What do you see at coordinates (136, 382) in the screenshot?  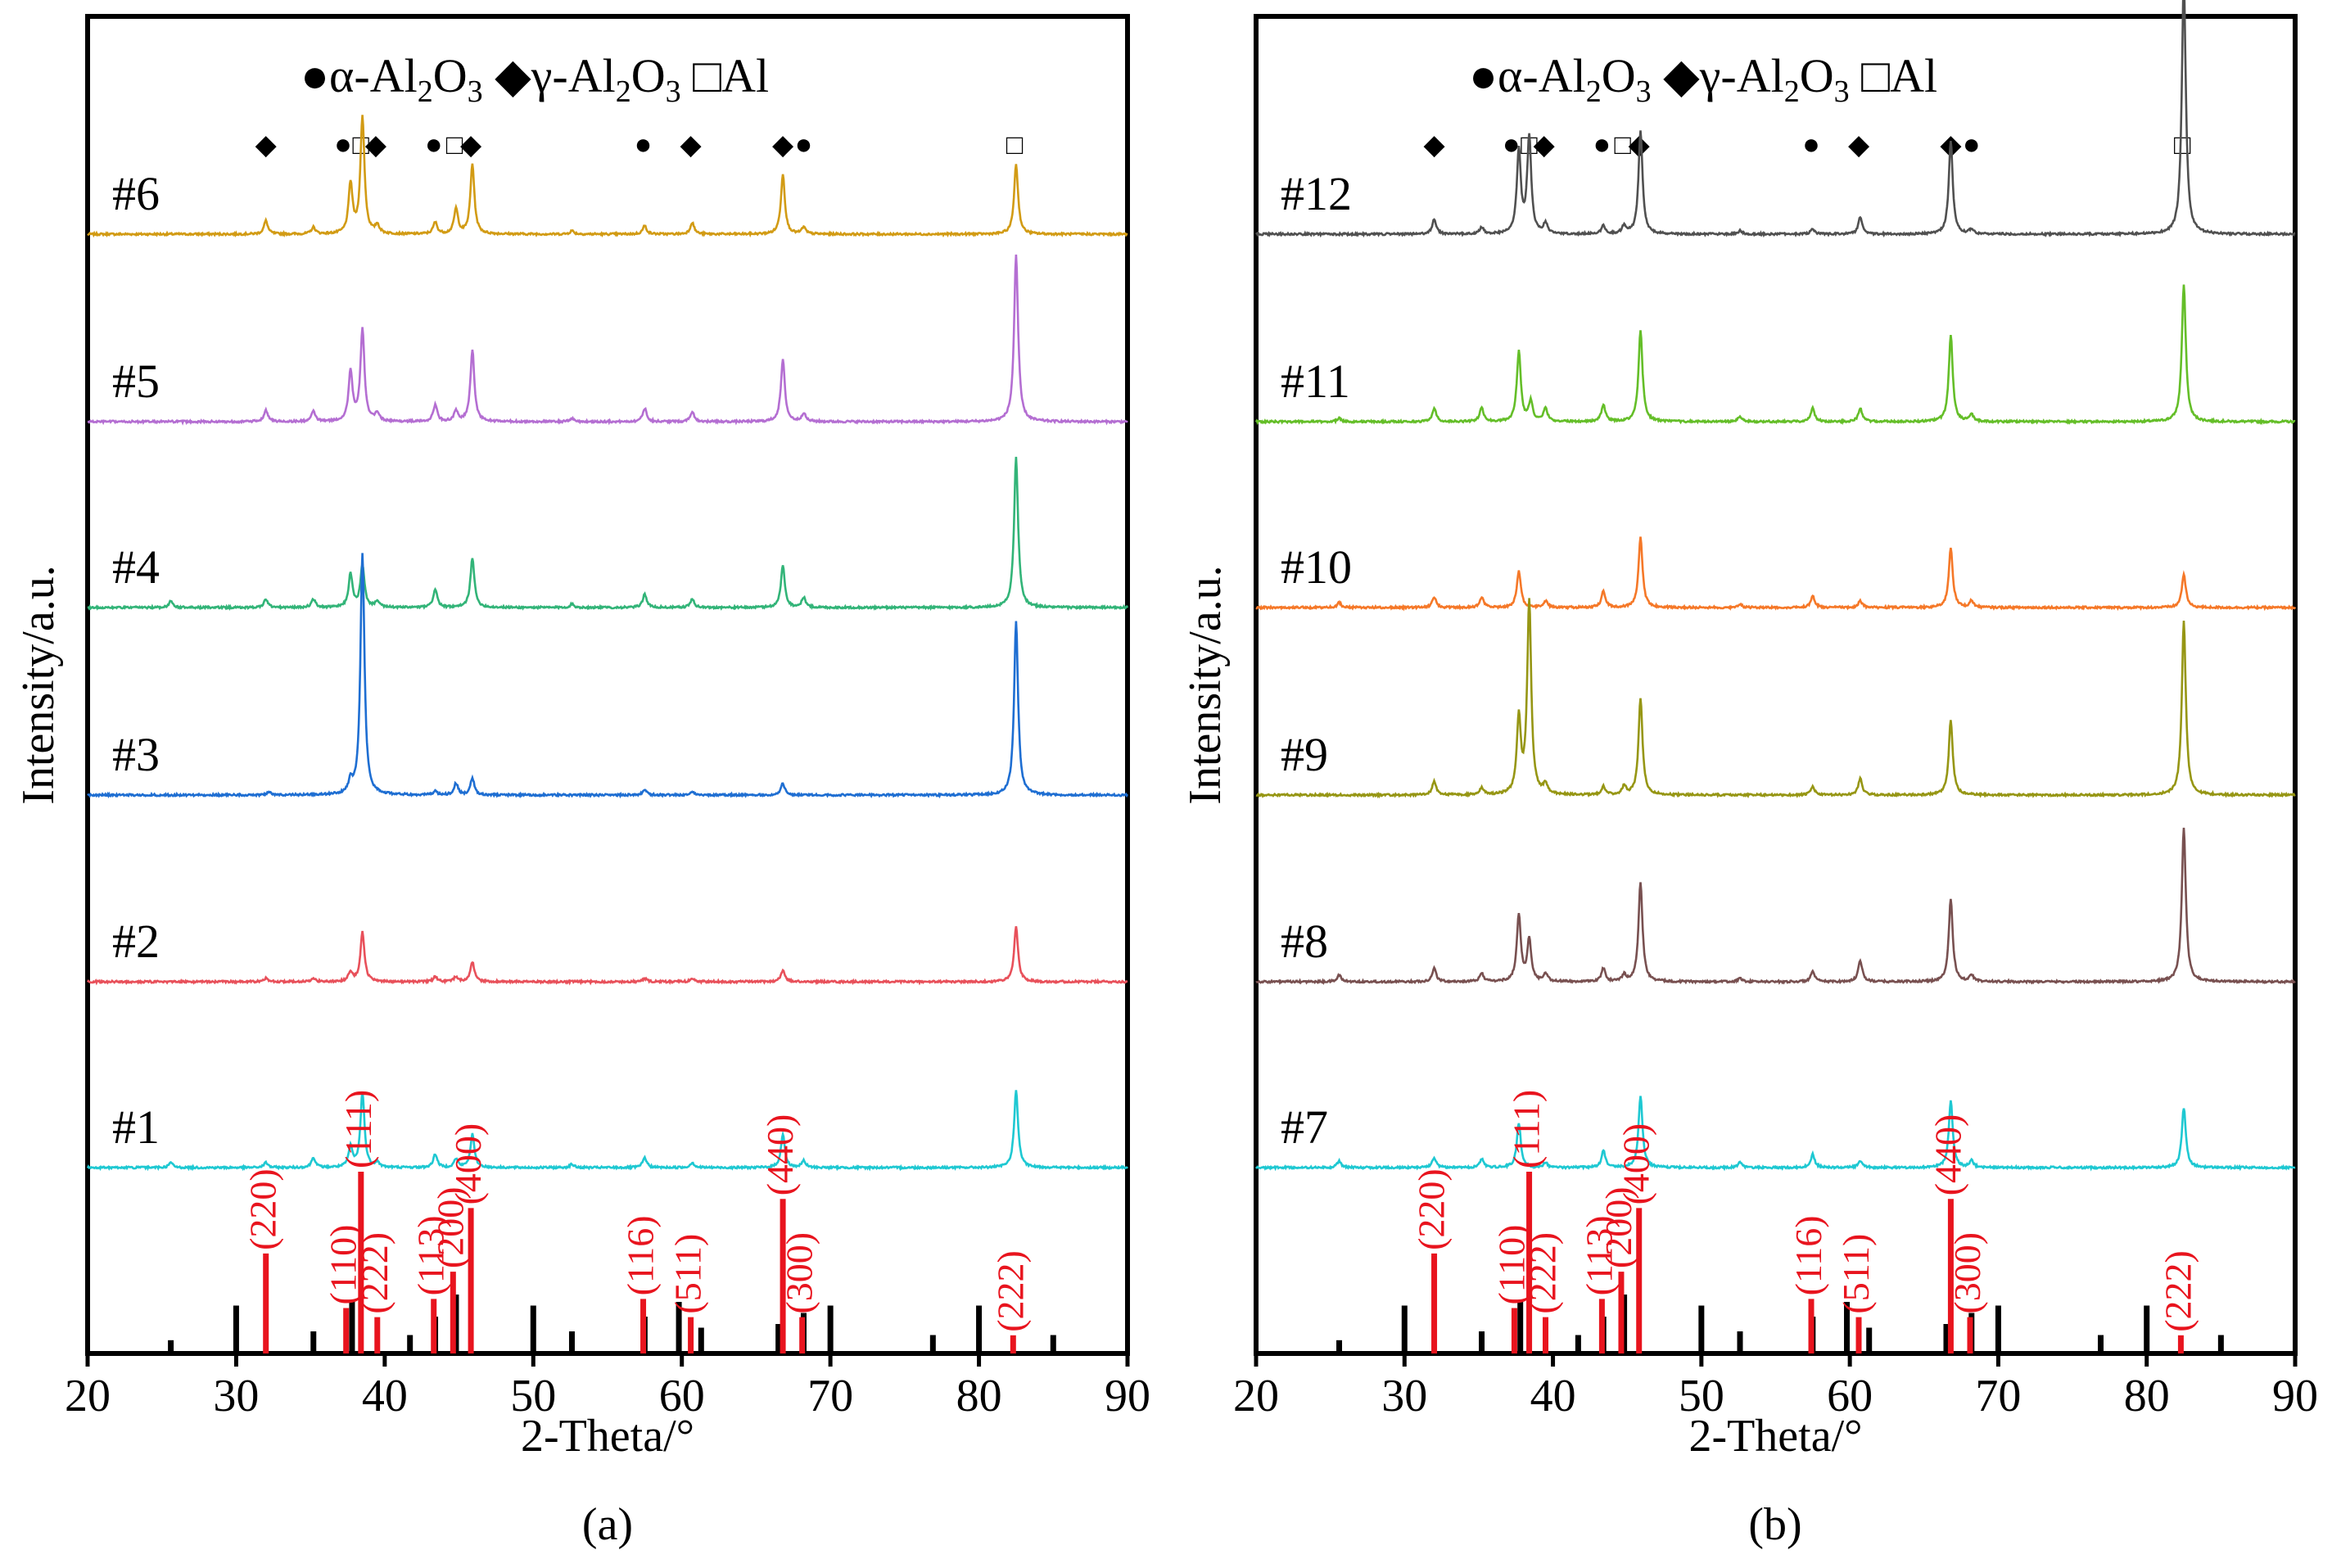 I see `sample-label: #5` at bounding box center [136, 382].